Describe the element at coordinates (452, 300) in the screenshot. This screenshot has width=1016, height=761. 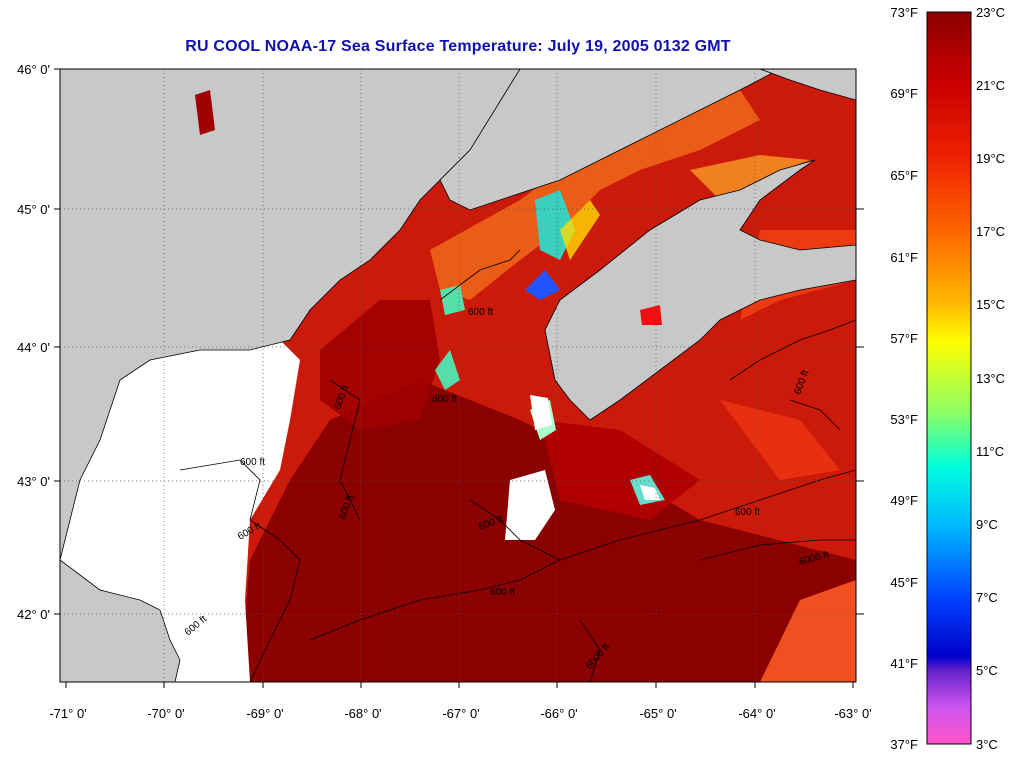
I see `cool-patch-north` at that location.